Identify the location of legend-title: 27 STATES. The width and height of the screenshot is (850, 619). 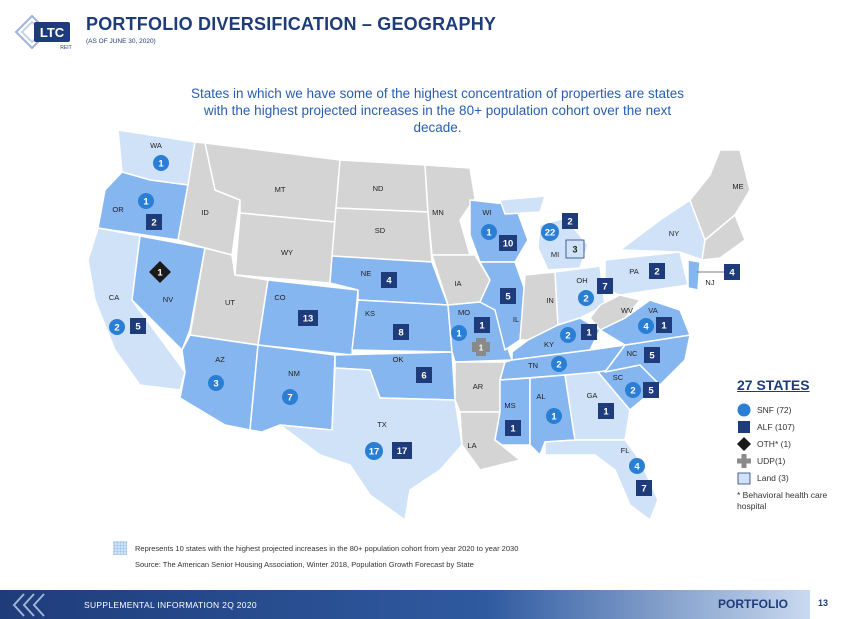
(773, 385).